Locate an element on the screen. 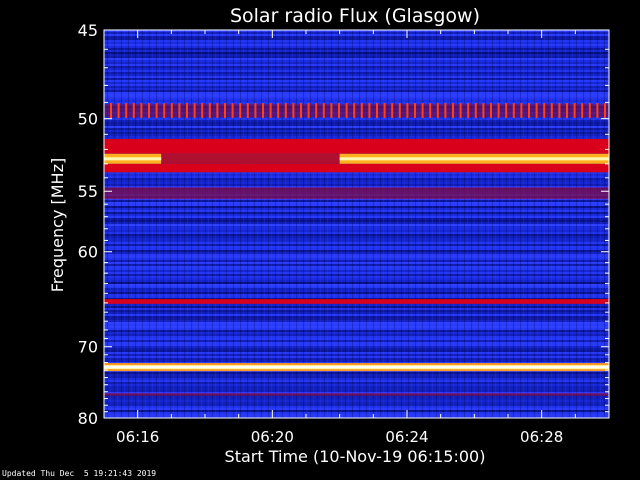  y-tick-label: 55 is located at coordinates (88, 191).